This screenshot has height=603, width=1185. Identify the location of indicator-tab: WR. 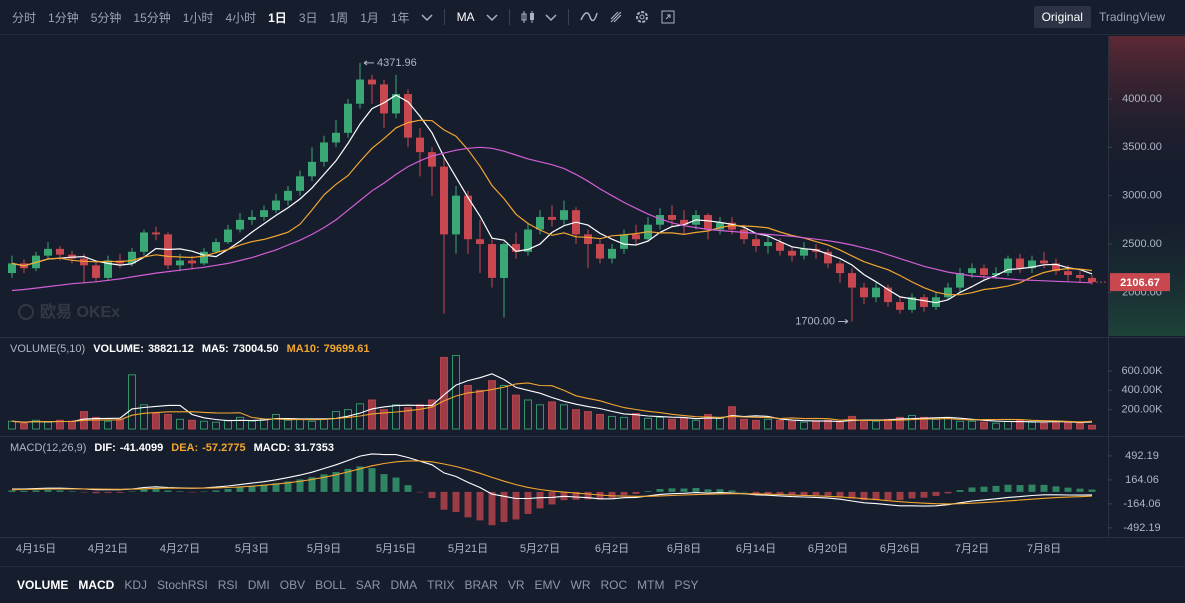
(580, 585).